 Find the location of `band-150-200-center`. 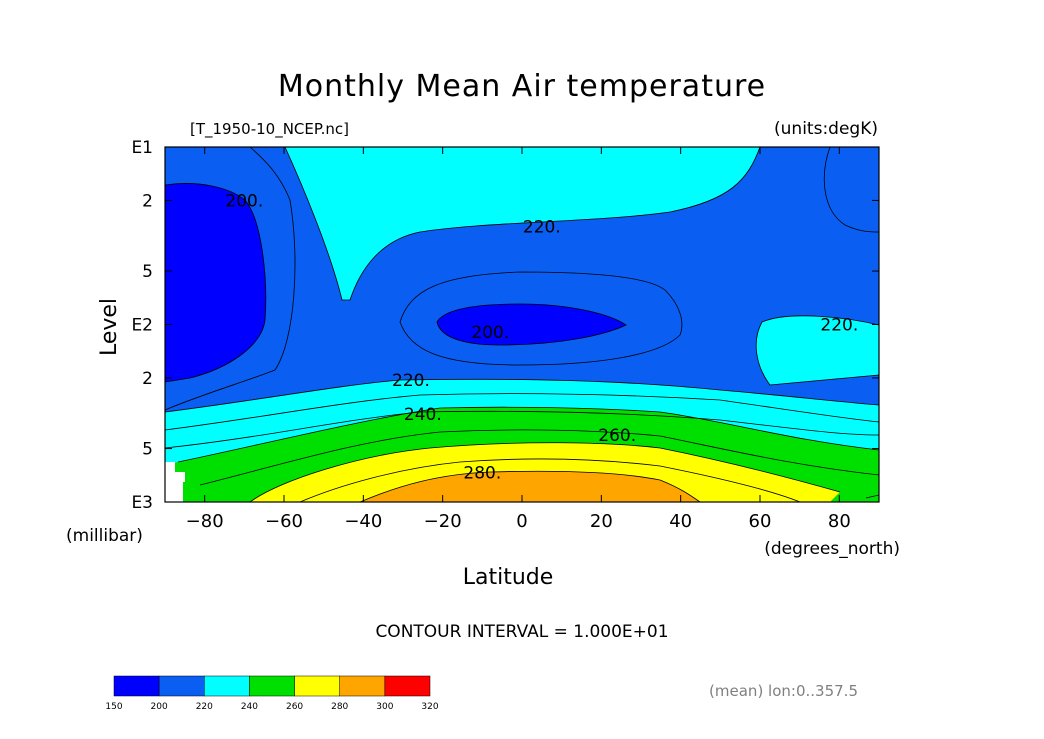

band-150-200-center is located at coordinates (531, 324).